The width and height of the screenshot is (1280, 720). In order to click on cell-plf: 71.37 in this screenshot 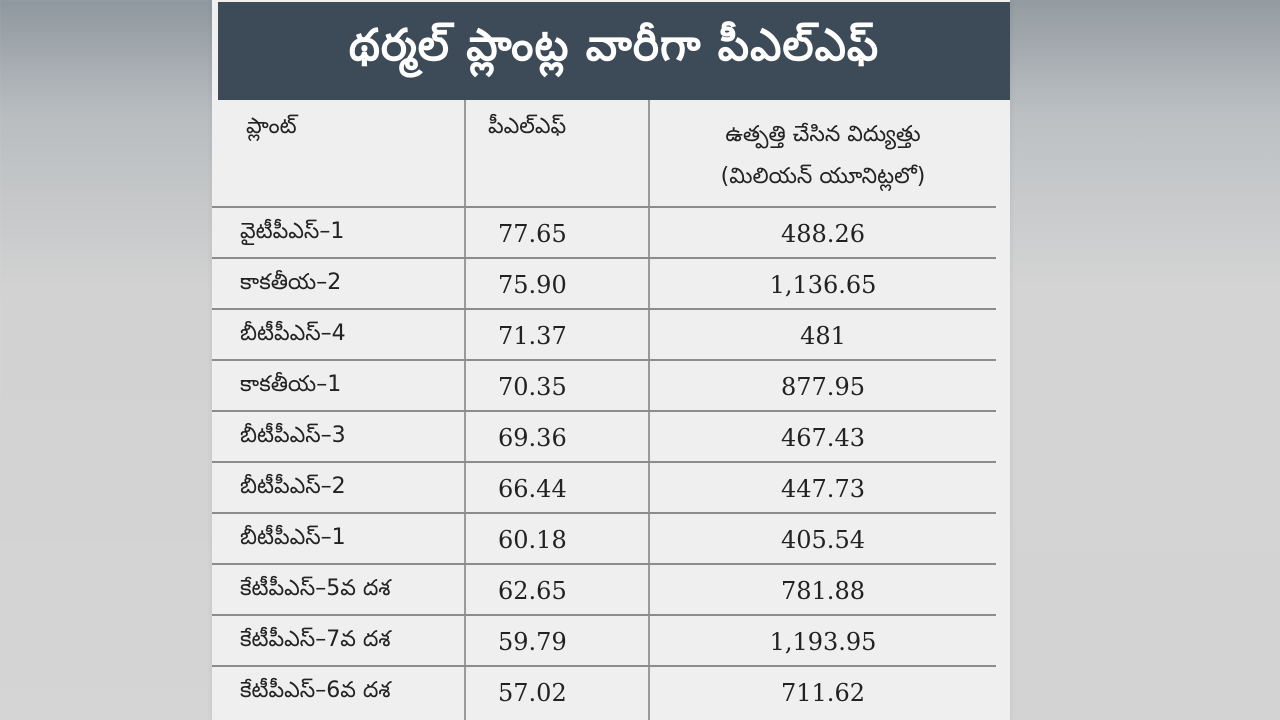, I will do `click(532, 336)`.